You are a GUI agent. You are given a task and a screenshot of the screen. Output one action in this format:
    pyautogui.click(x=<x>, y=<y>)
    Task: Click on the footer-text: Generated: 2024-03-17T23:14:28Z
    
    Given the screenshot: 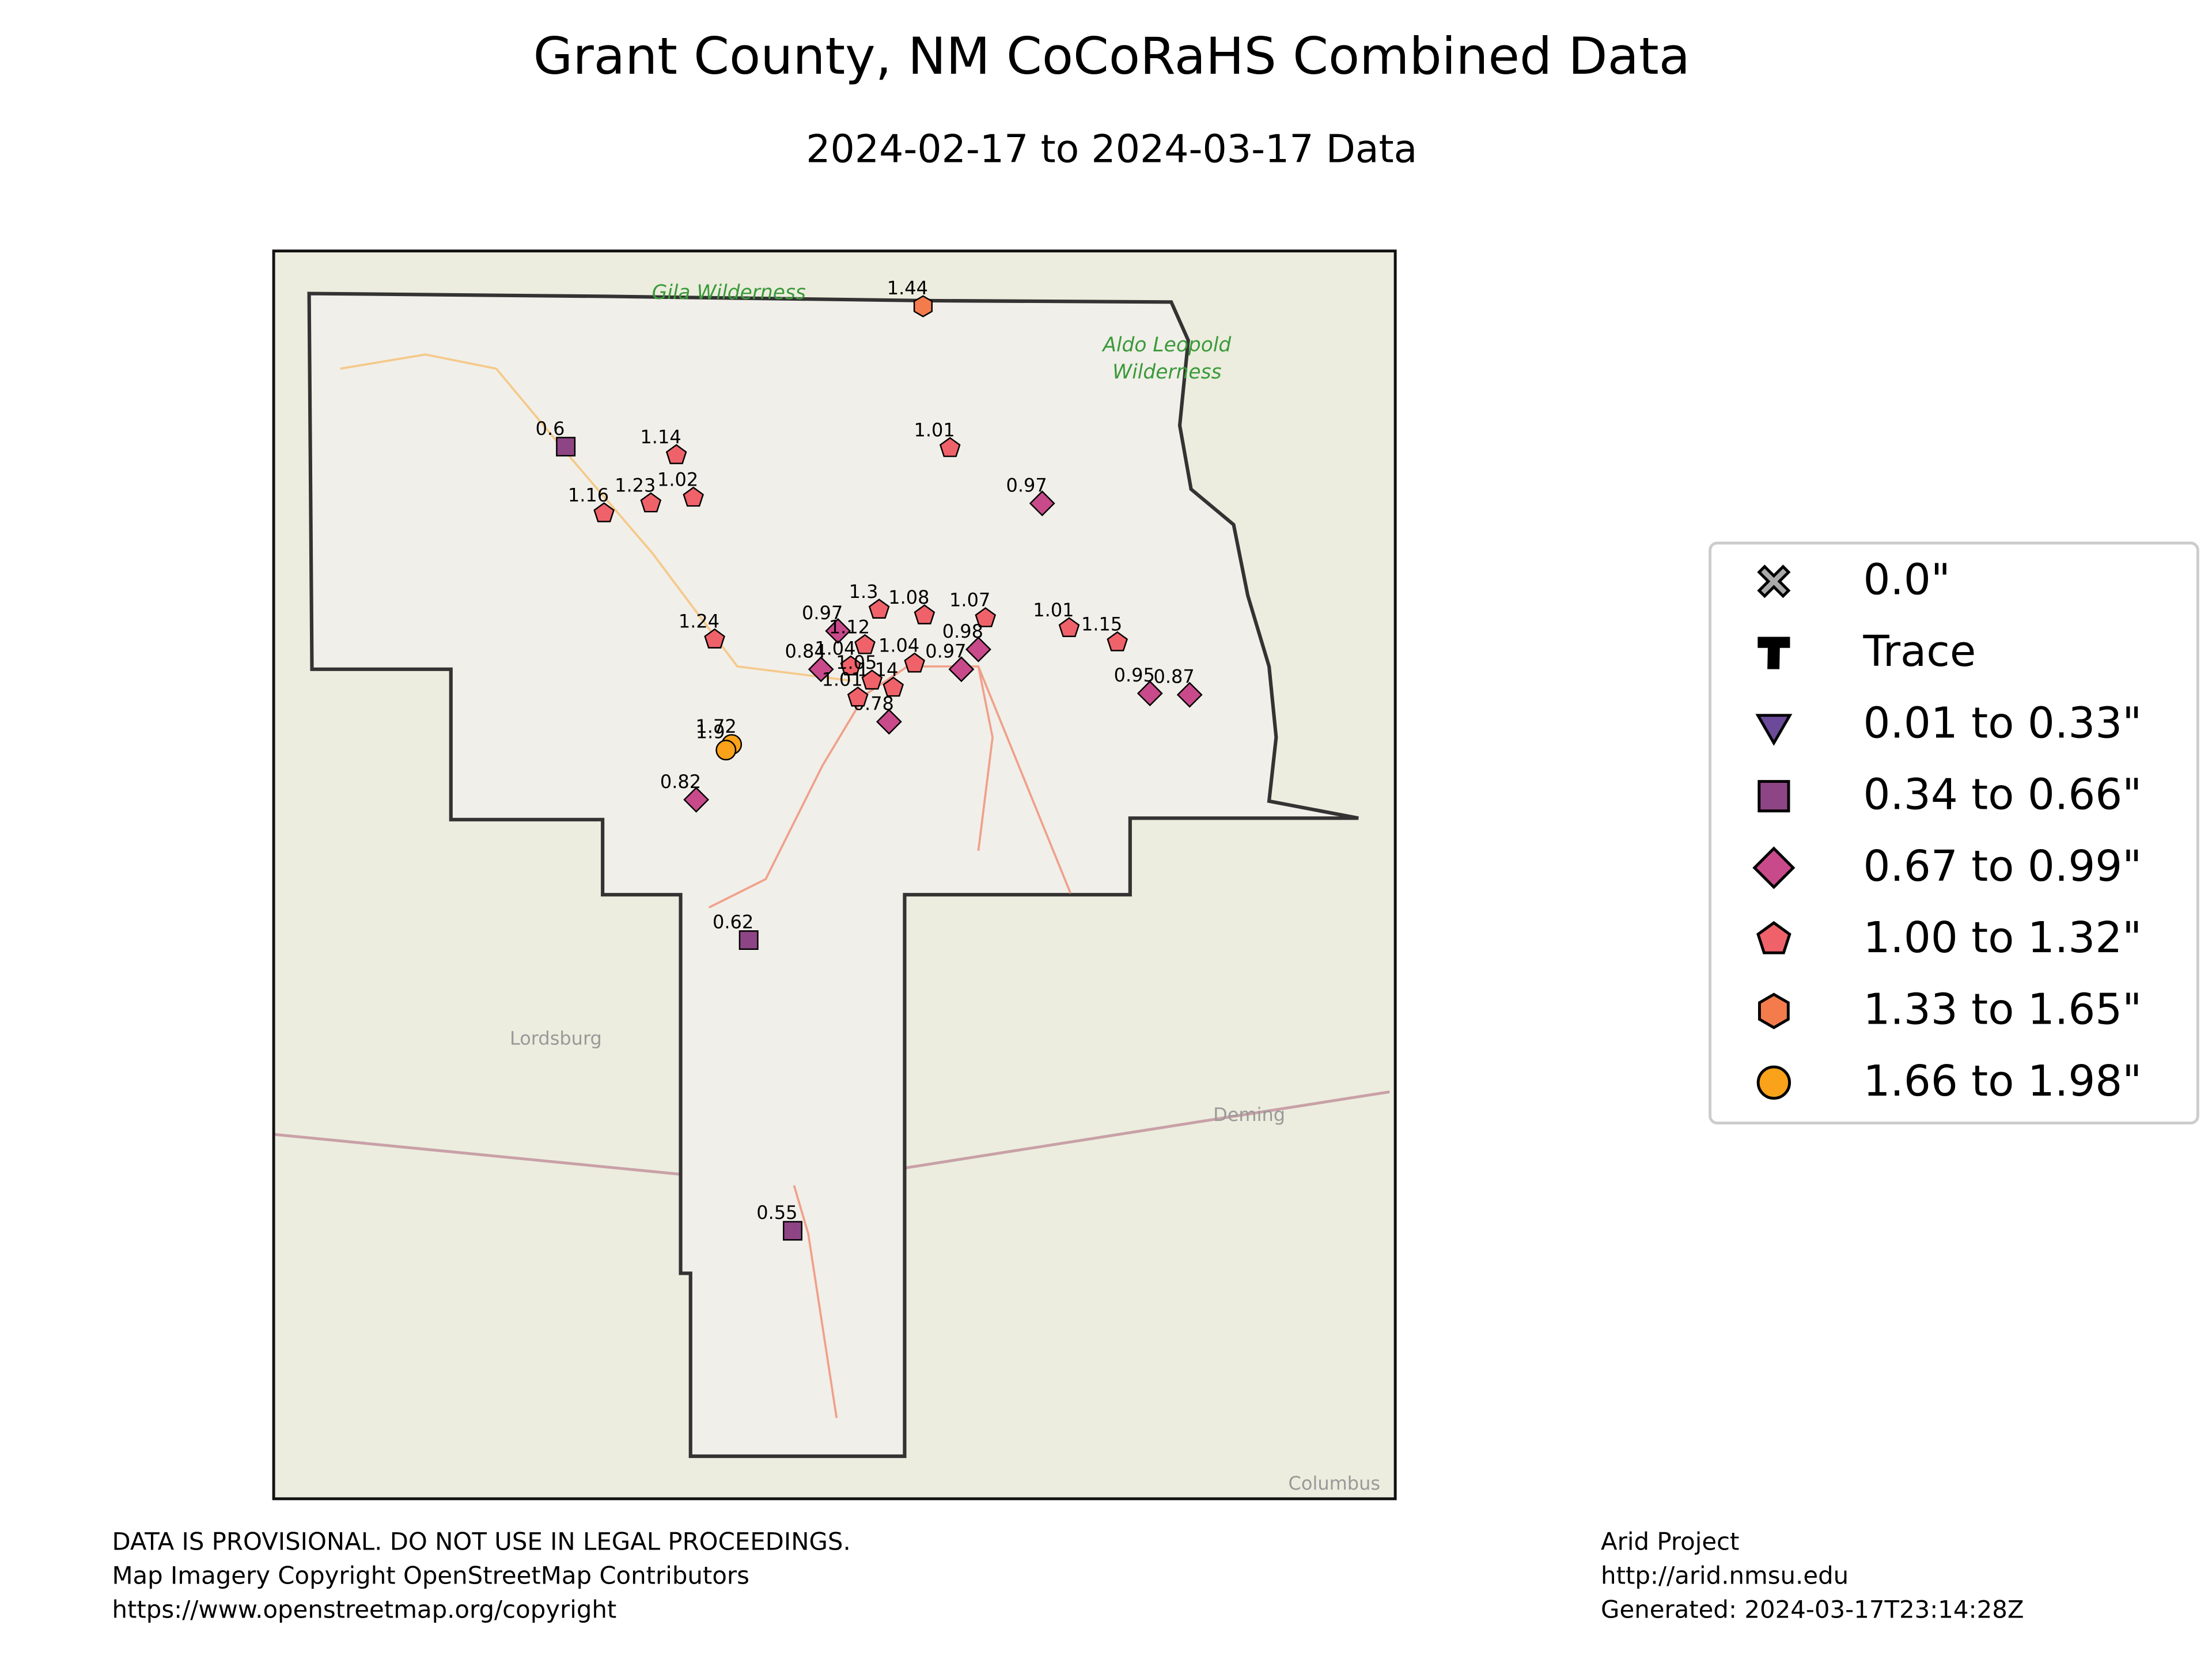 What is the action you would take?
    pyautogui.click(x=1812, y=1610)
    